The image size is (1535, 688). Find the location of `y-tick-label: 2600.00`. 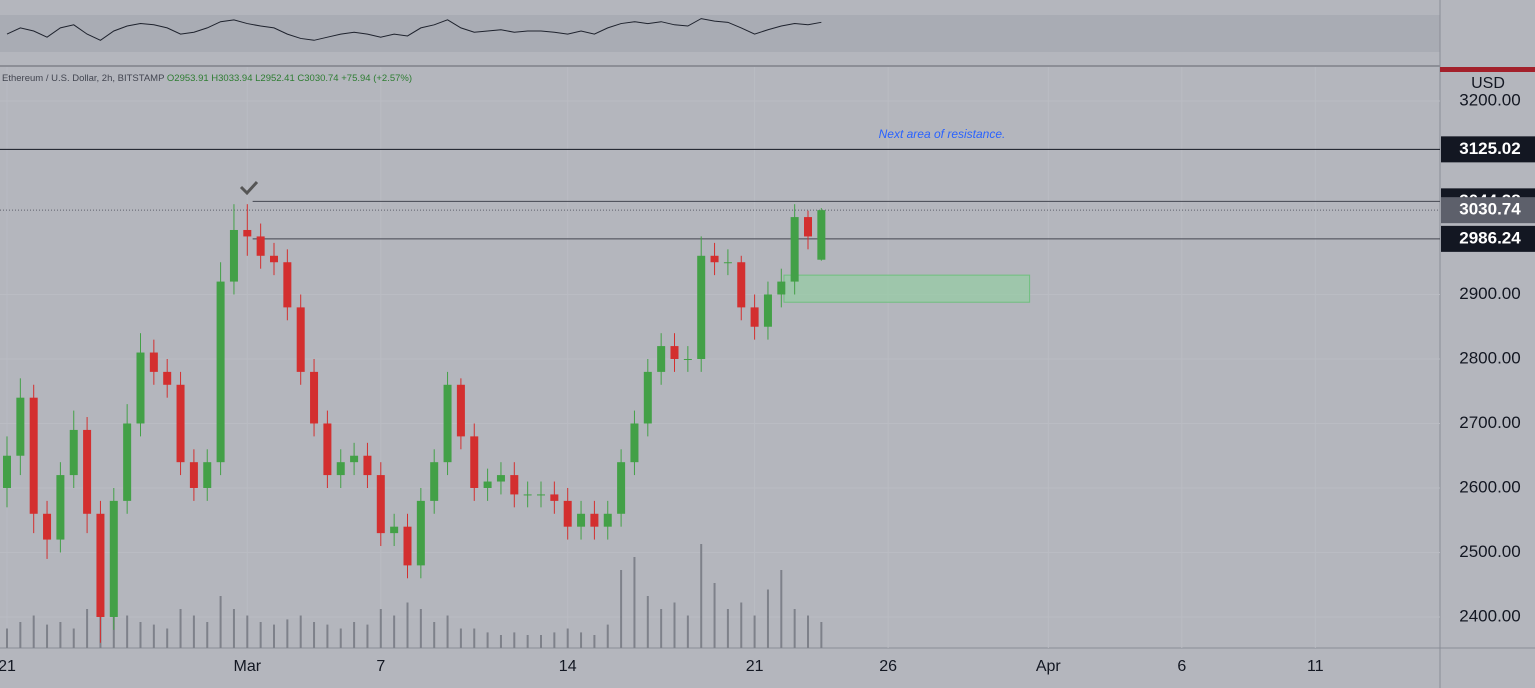

y-tick-label: 2600.00 is located at coordinates (1489, 486).